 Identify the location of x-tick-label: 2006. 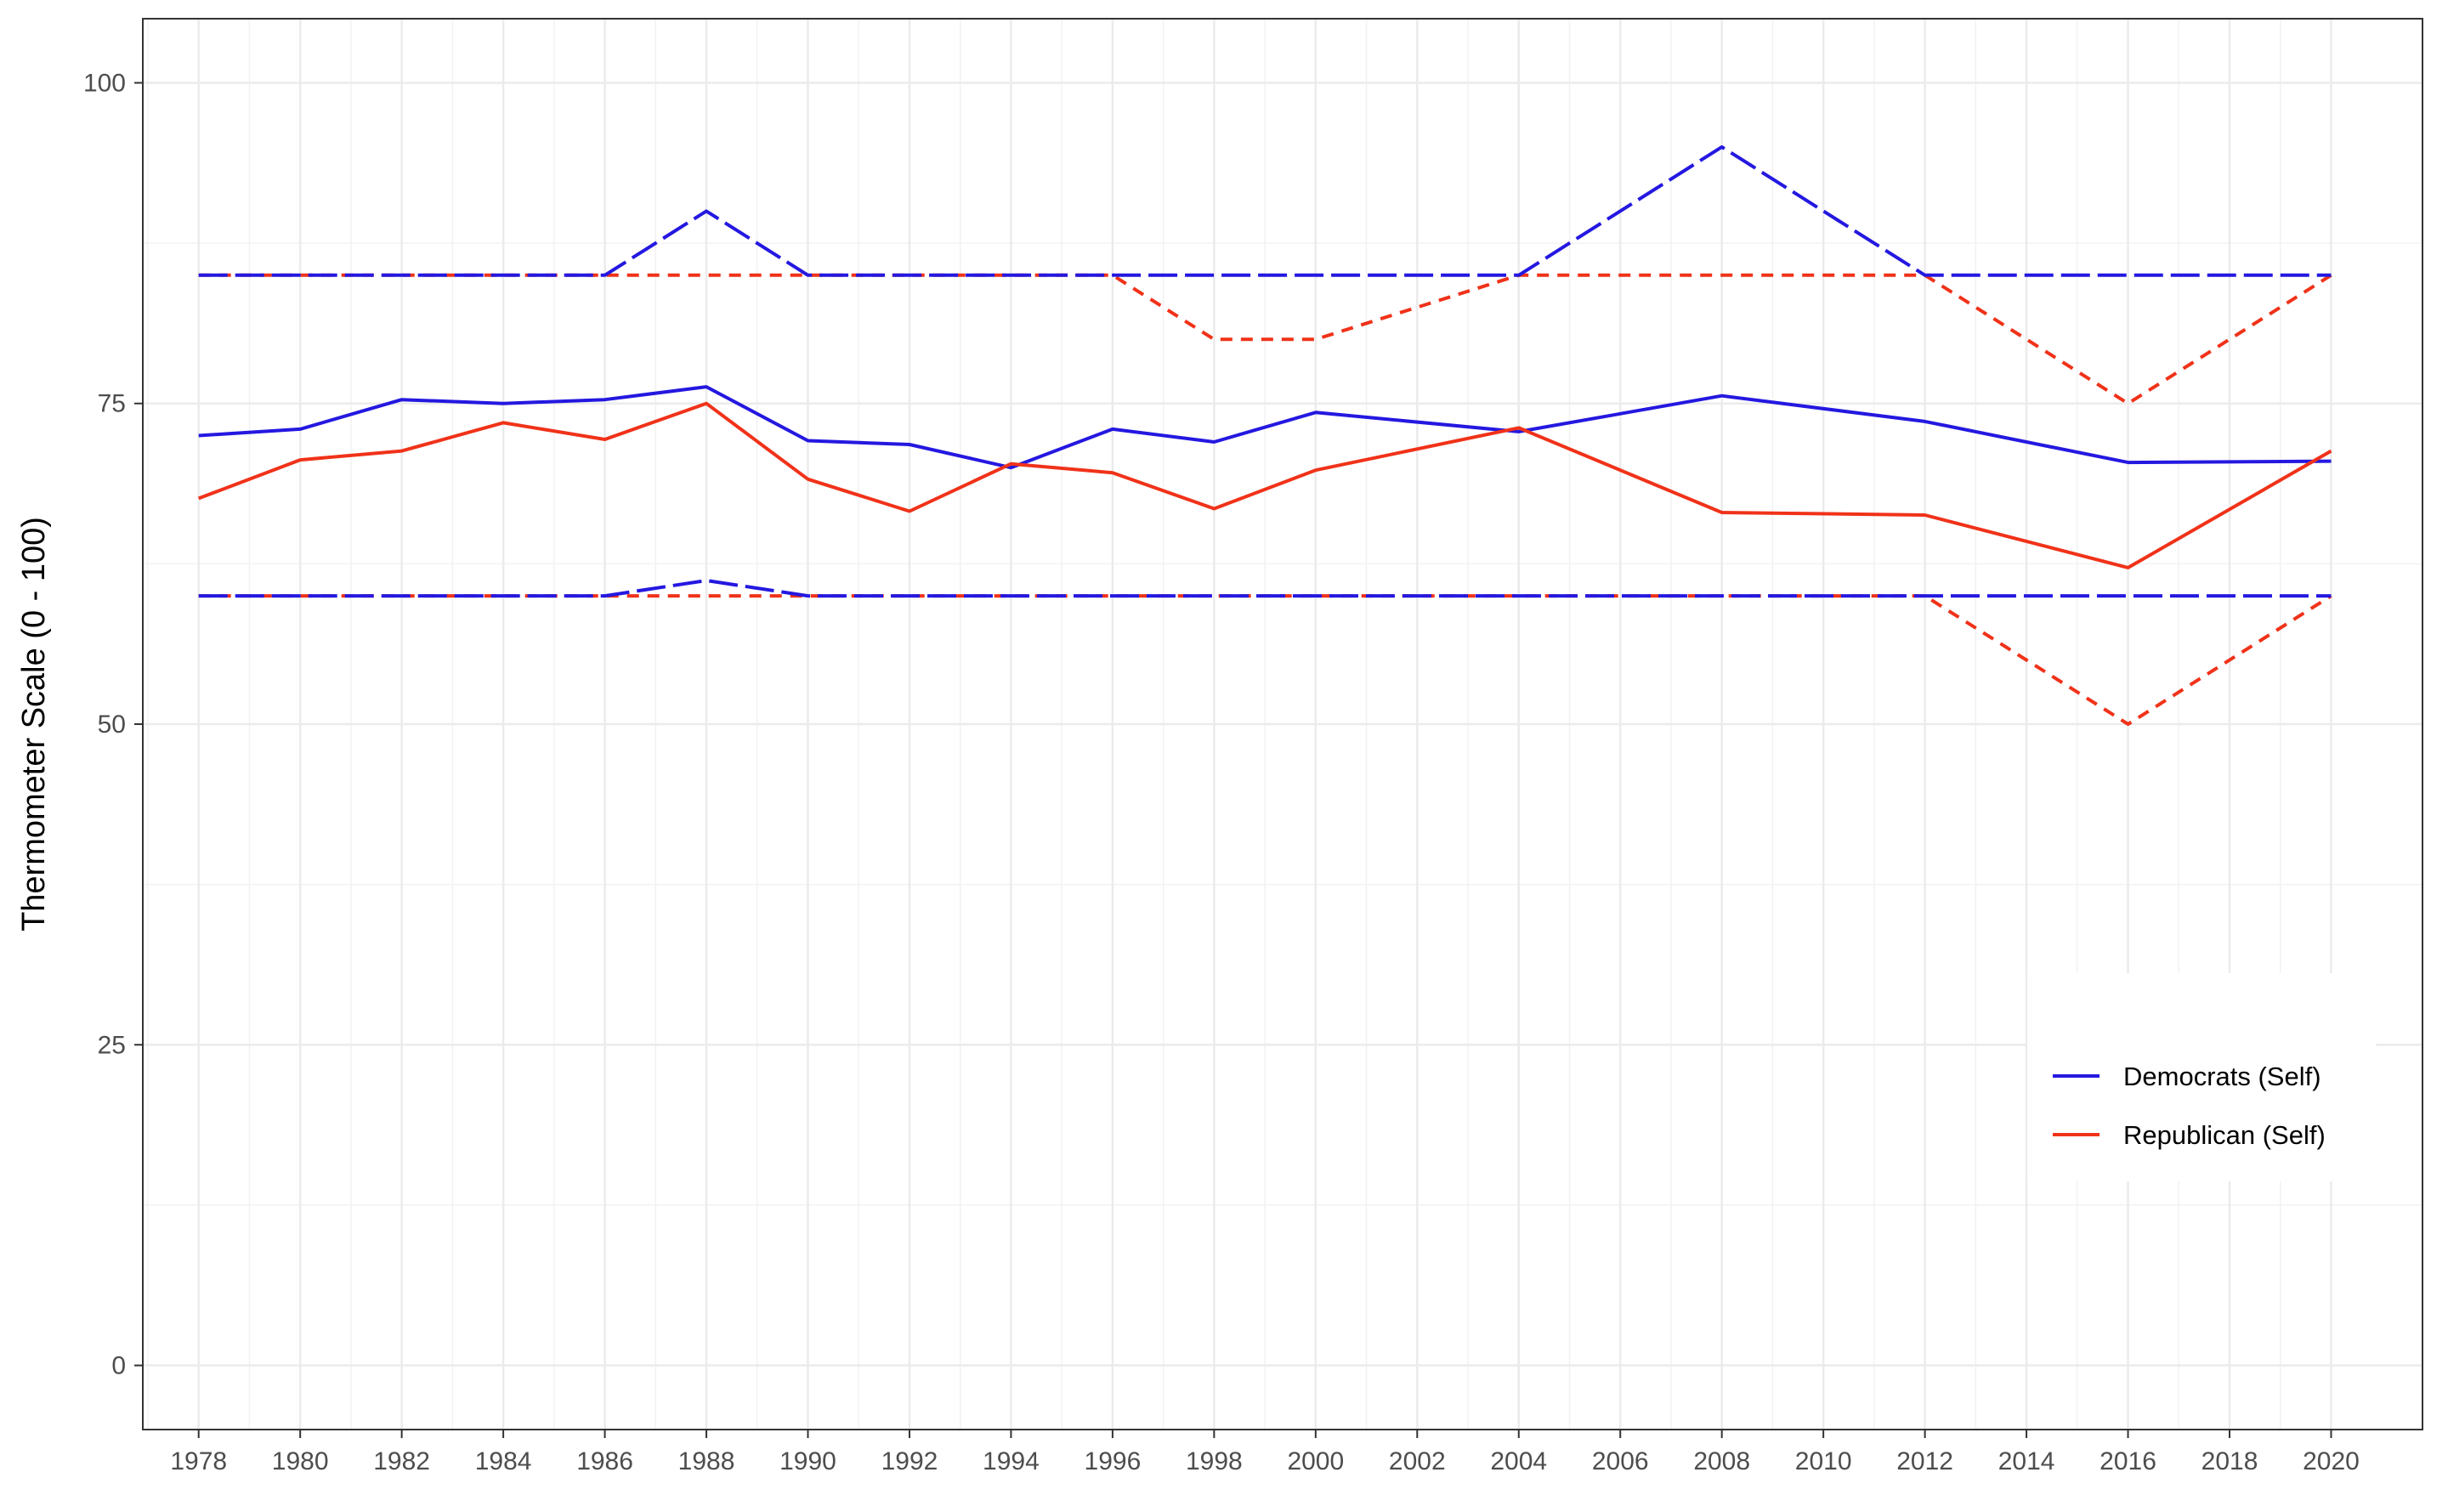
(1620, 1461).